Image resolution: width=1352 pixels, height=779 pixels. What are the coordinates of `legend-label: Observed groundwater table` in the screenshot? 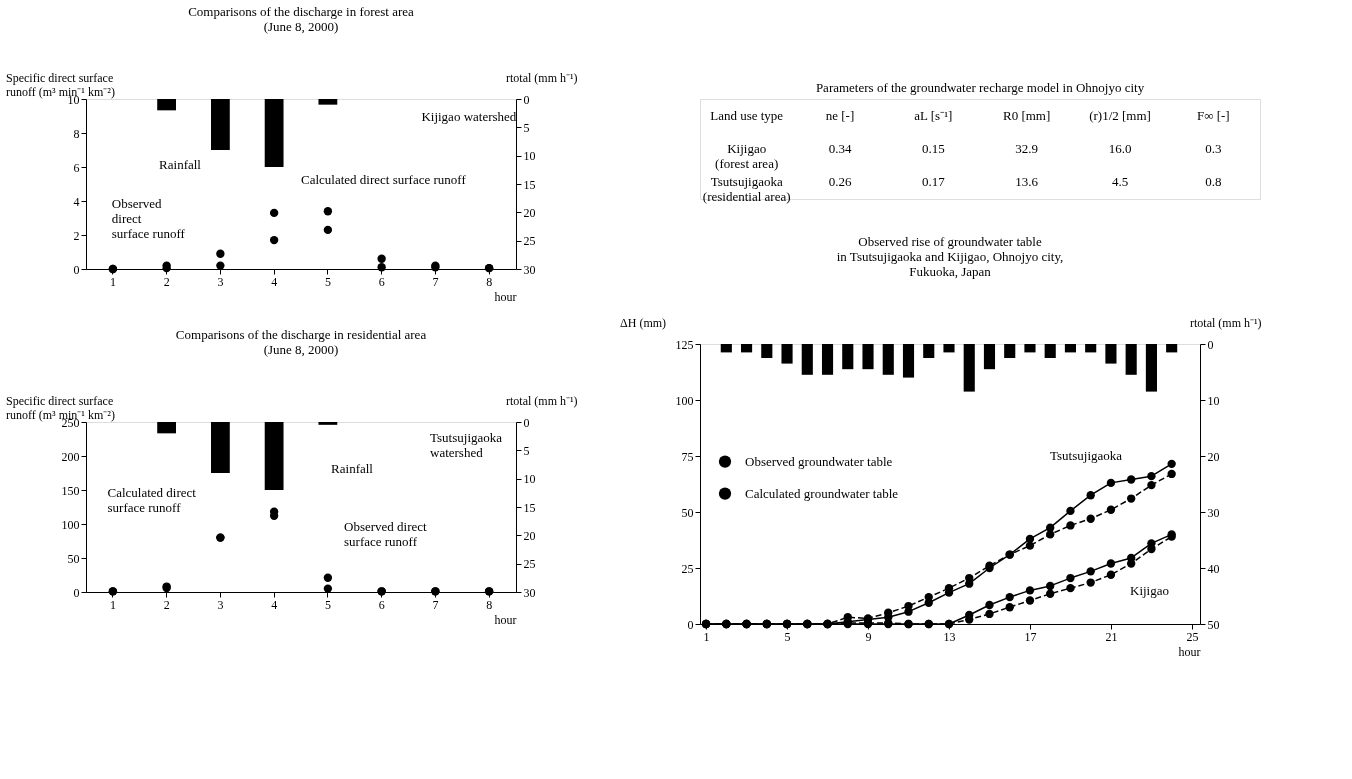 It's located at (819, 461).